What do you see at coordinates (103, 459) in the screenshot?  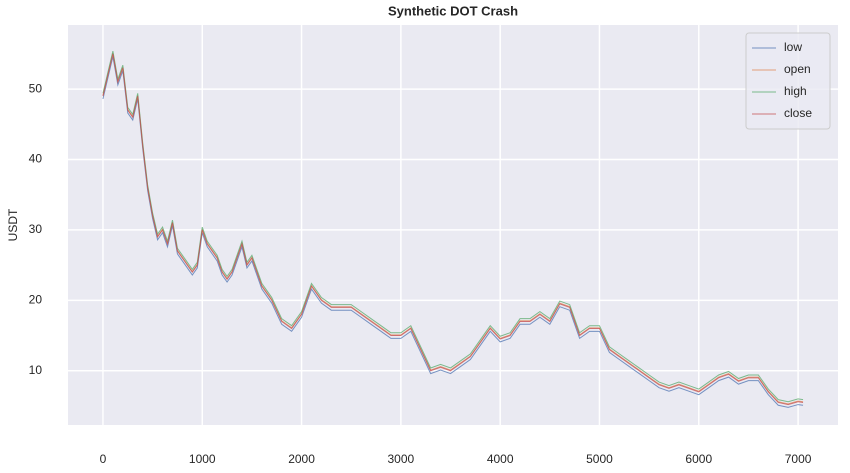 I see `x-tick-label: 0` at bounding box center [103, 459].